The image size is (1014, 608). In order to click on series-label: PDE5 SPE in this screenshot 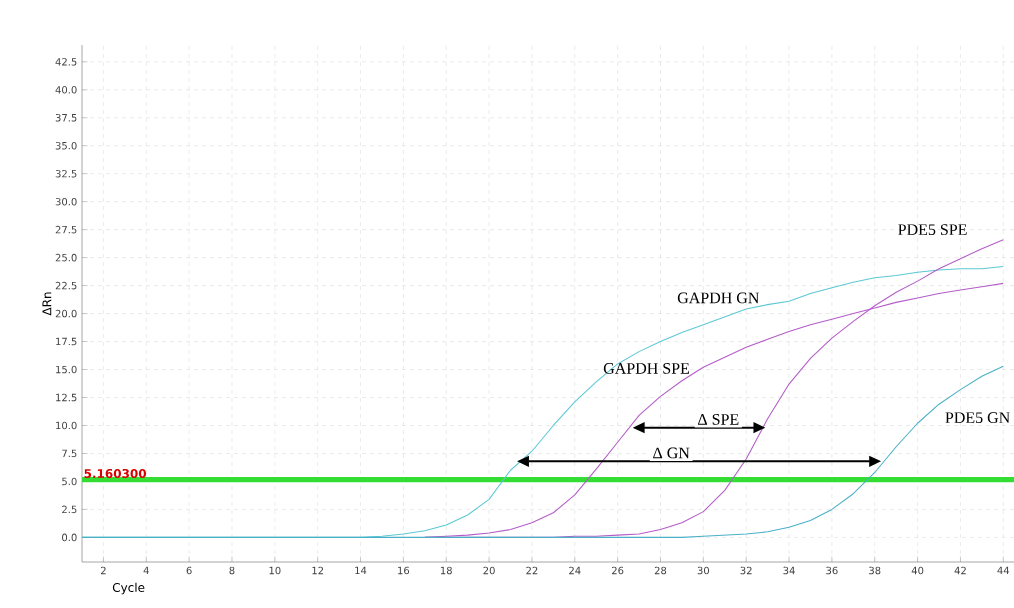, I will do `click(932, 230)`.